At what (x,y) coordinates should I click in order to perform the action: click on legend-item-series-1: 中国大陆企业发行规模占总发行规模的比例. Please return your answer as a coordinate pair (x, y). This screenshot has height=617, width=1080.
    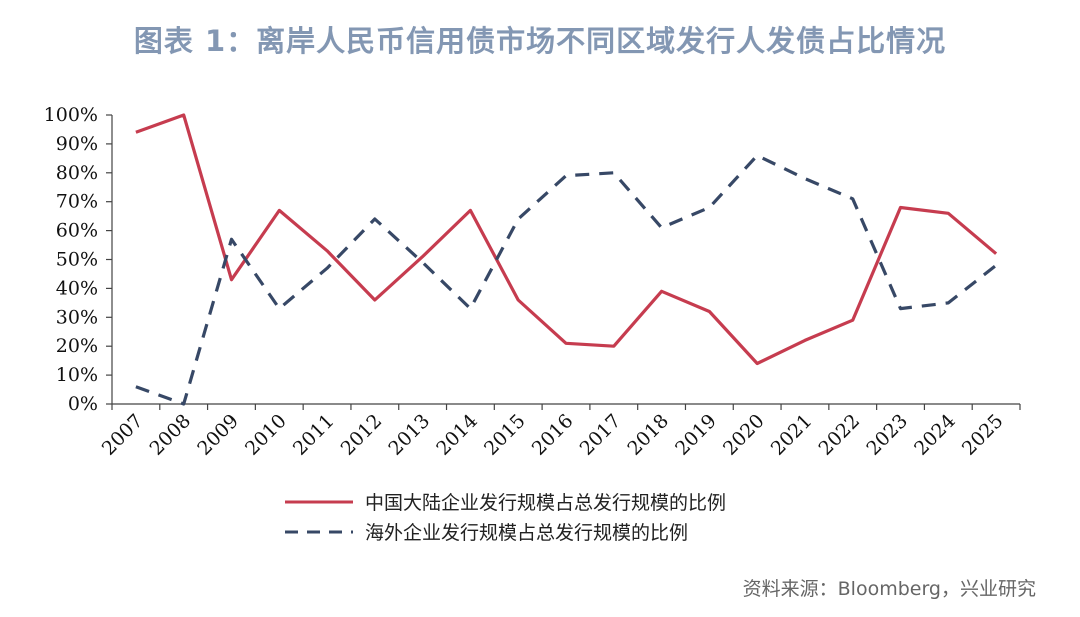
    Looking at the image, I should click on (505, 501).